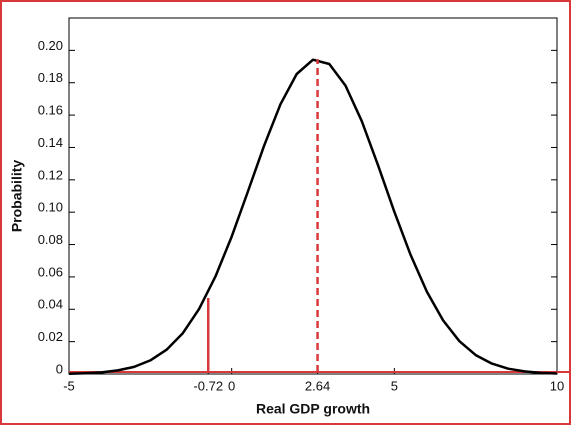  What do you see at coordinates (50, 110) in the screenshot?
I see `y-tick-label: 0.16` at bounding box center [50, 110].